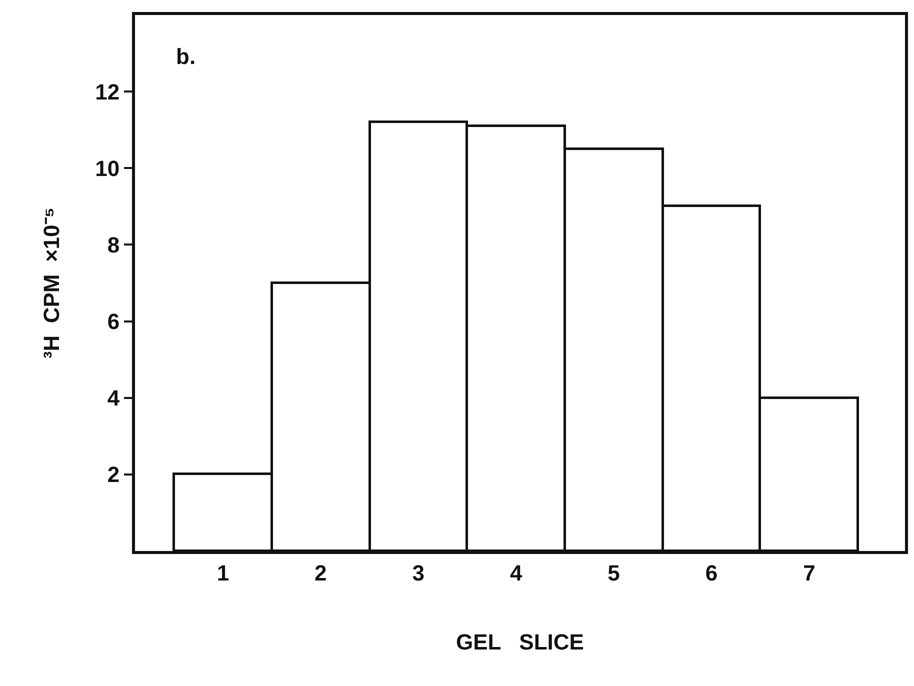 This screenshot has height=686, width=914. I want to click on y-axis-title: ³H CPM ×10⁻⁵, so click(51, 283).